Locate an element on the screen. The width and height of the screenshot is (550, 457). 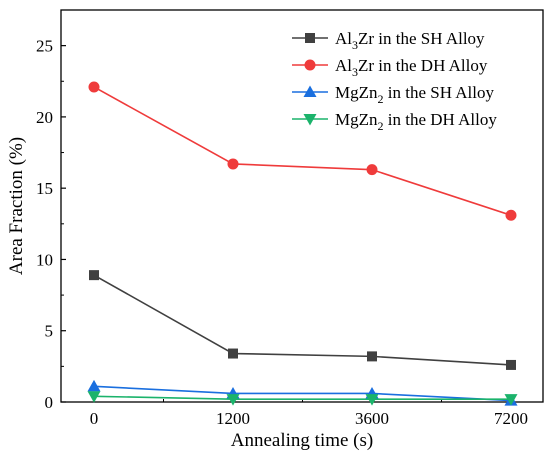
legend-item: MgZn2 in the SH Alloy is located at coordinates (393, 94).